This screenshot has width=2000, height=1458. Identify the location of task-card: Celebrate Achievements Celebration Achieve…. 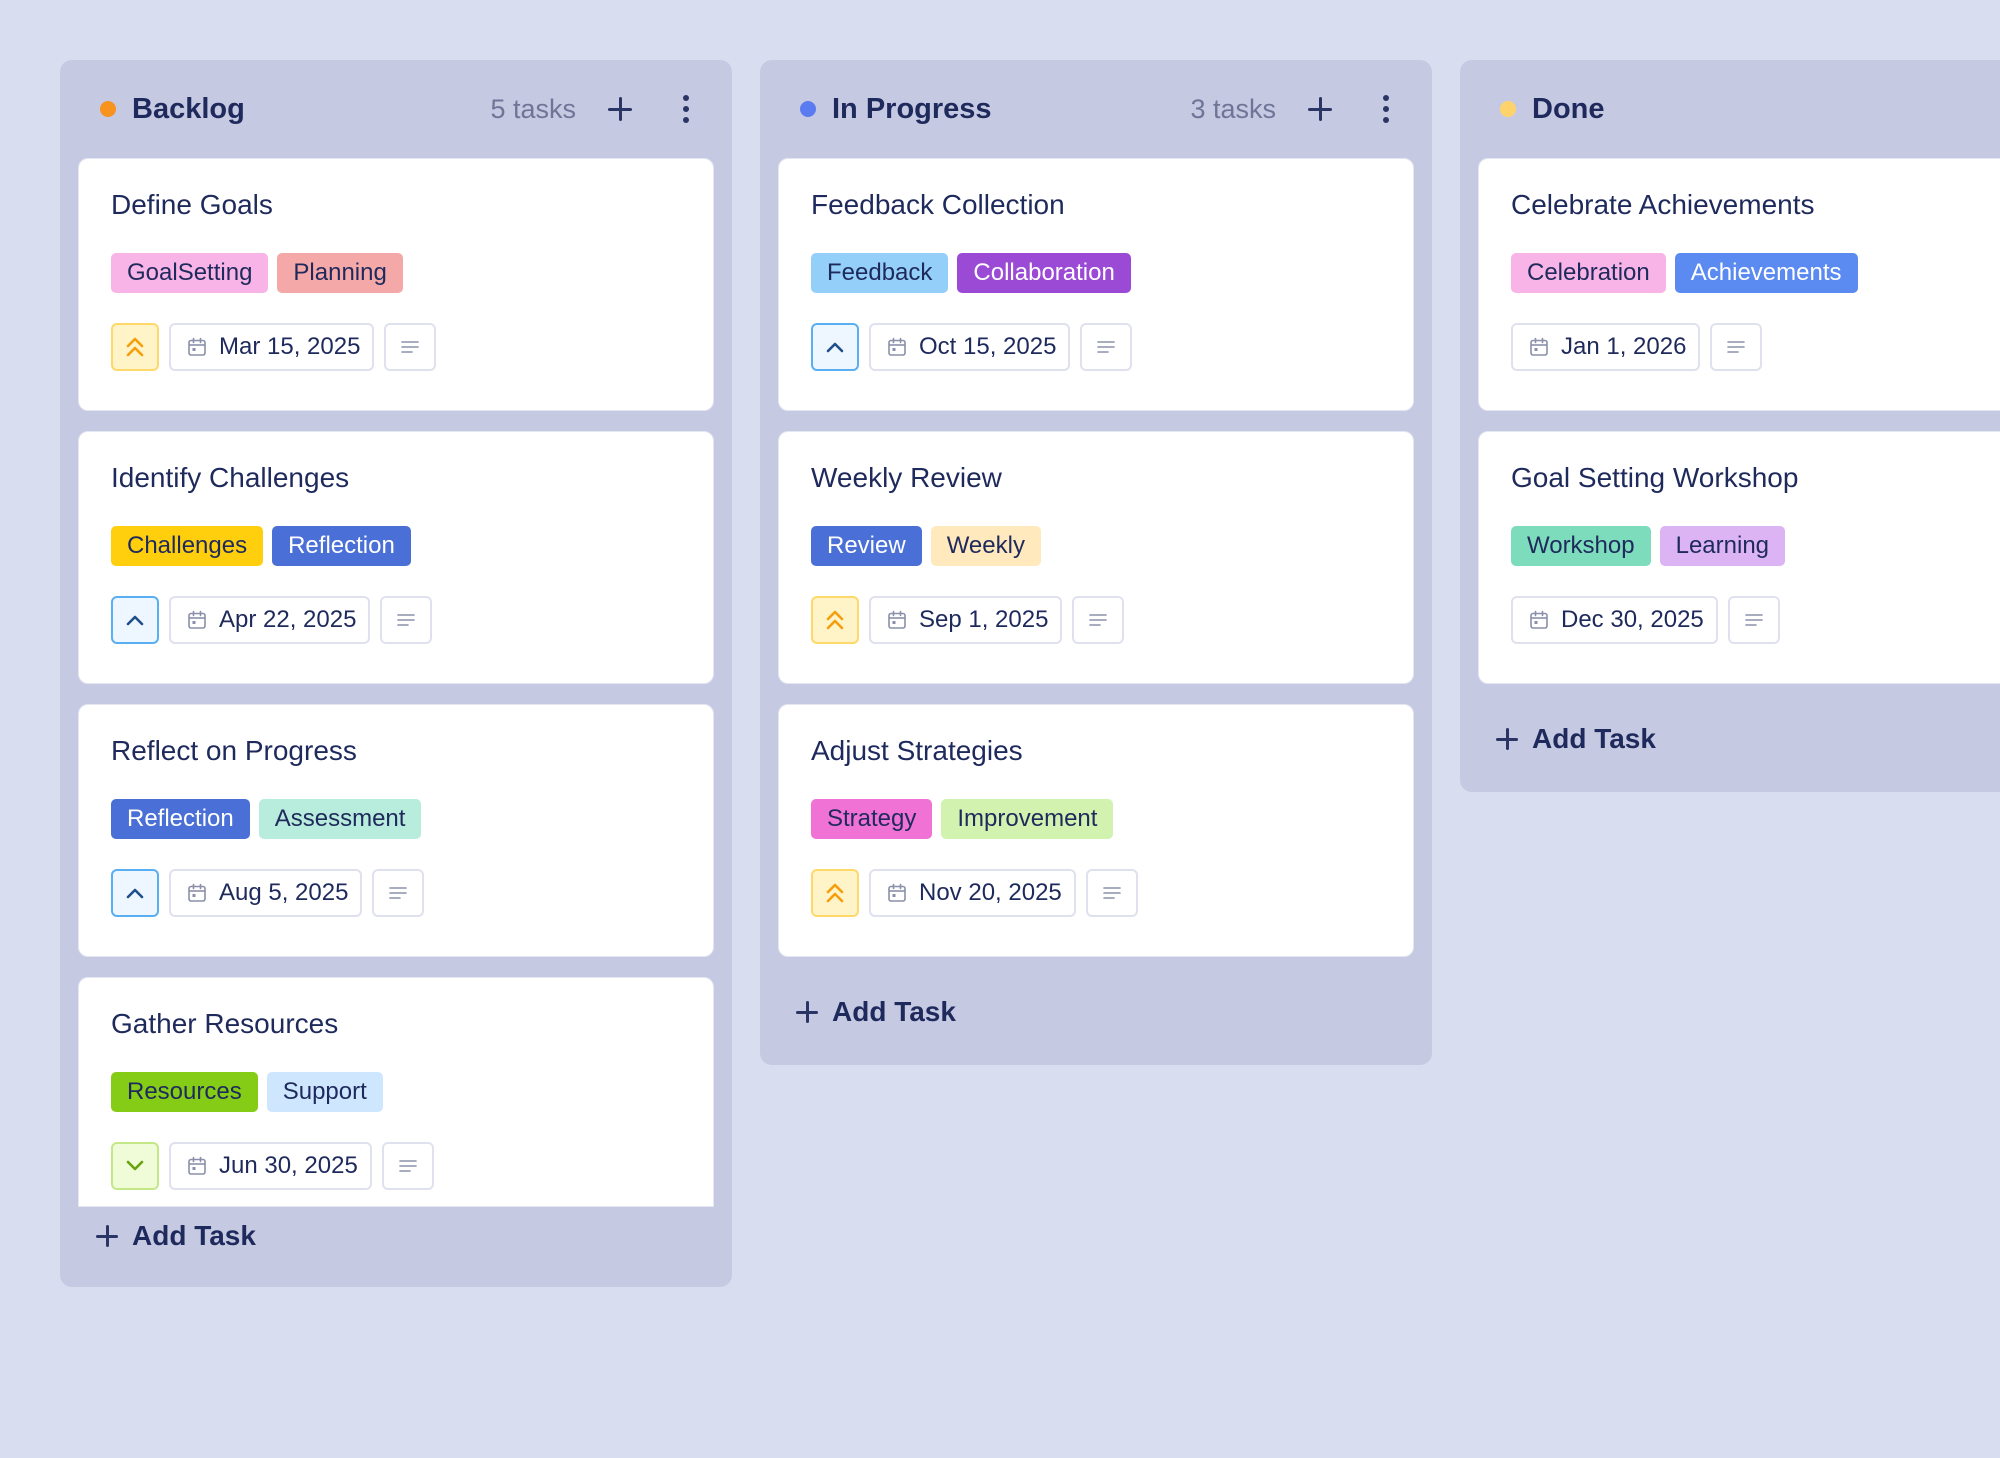
(1739, 284).